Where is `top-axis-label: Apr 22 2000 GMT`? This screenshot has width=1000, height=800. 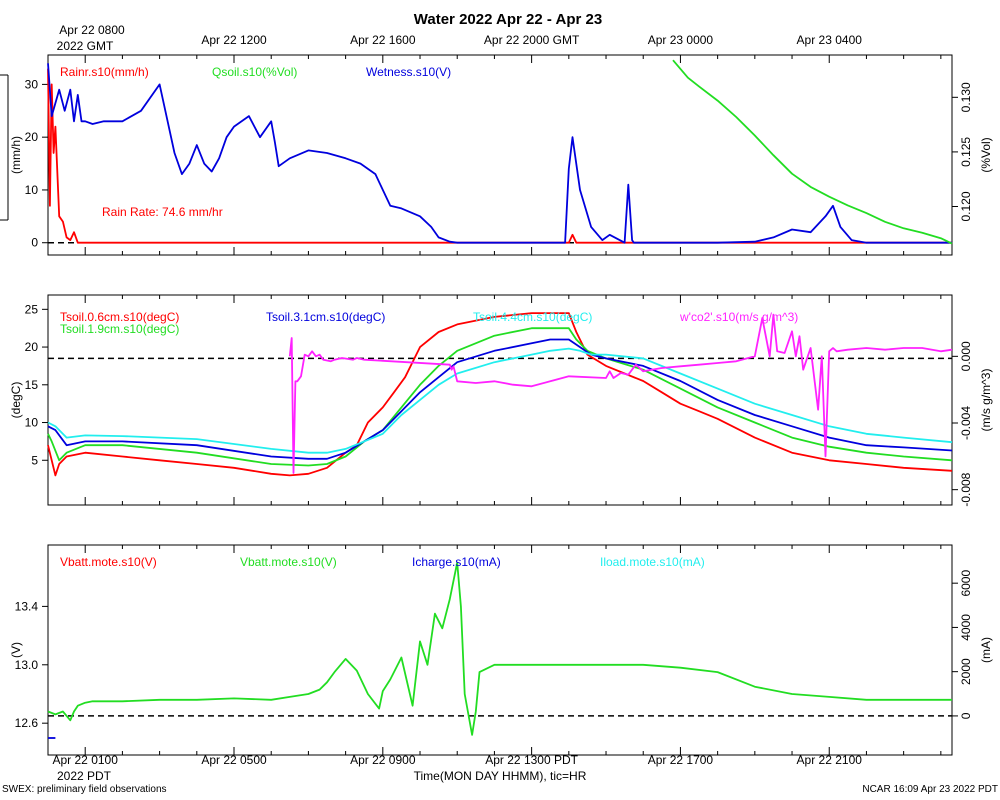 top-axis-label: Apr 22 2000 GMT is located at coordinates (532, 40).